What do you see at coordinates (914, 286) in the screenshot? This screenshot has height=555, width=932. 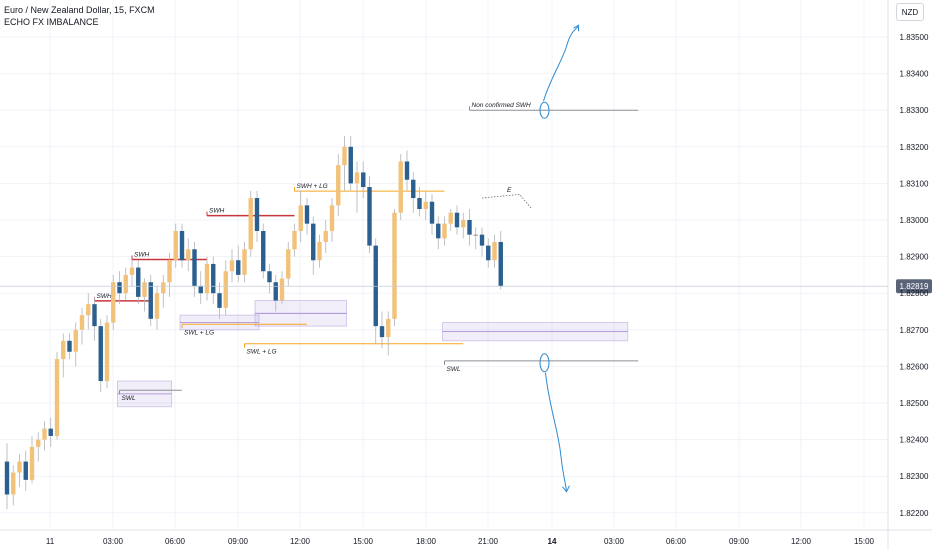 I see `last-price-label: 1.82819` at bounding box center [914, 286].